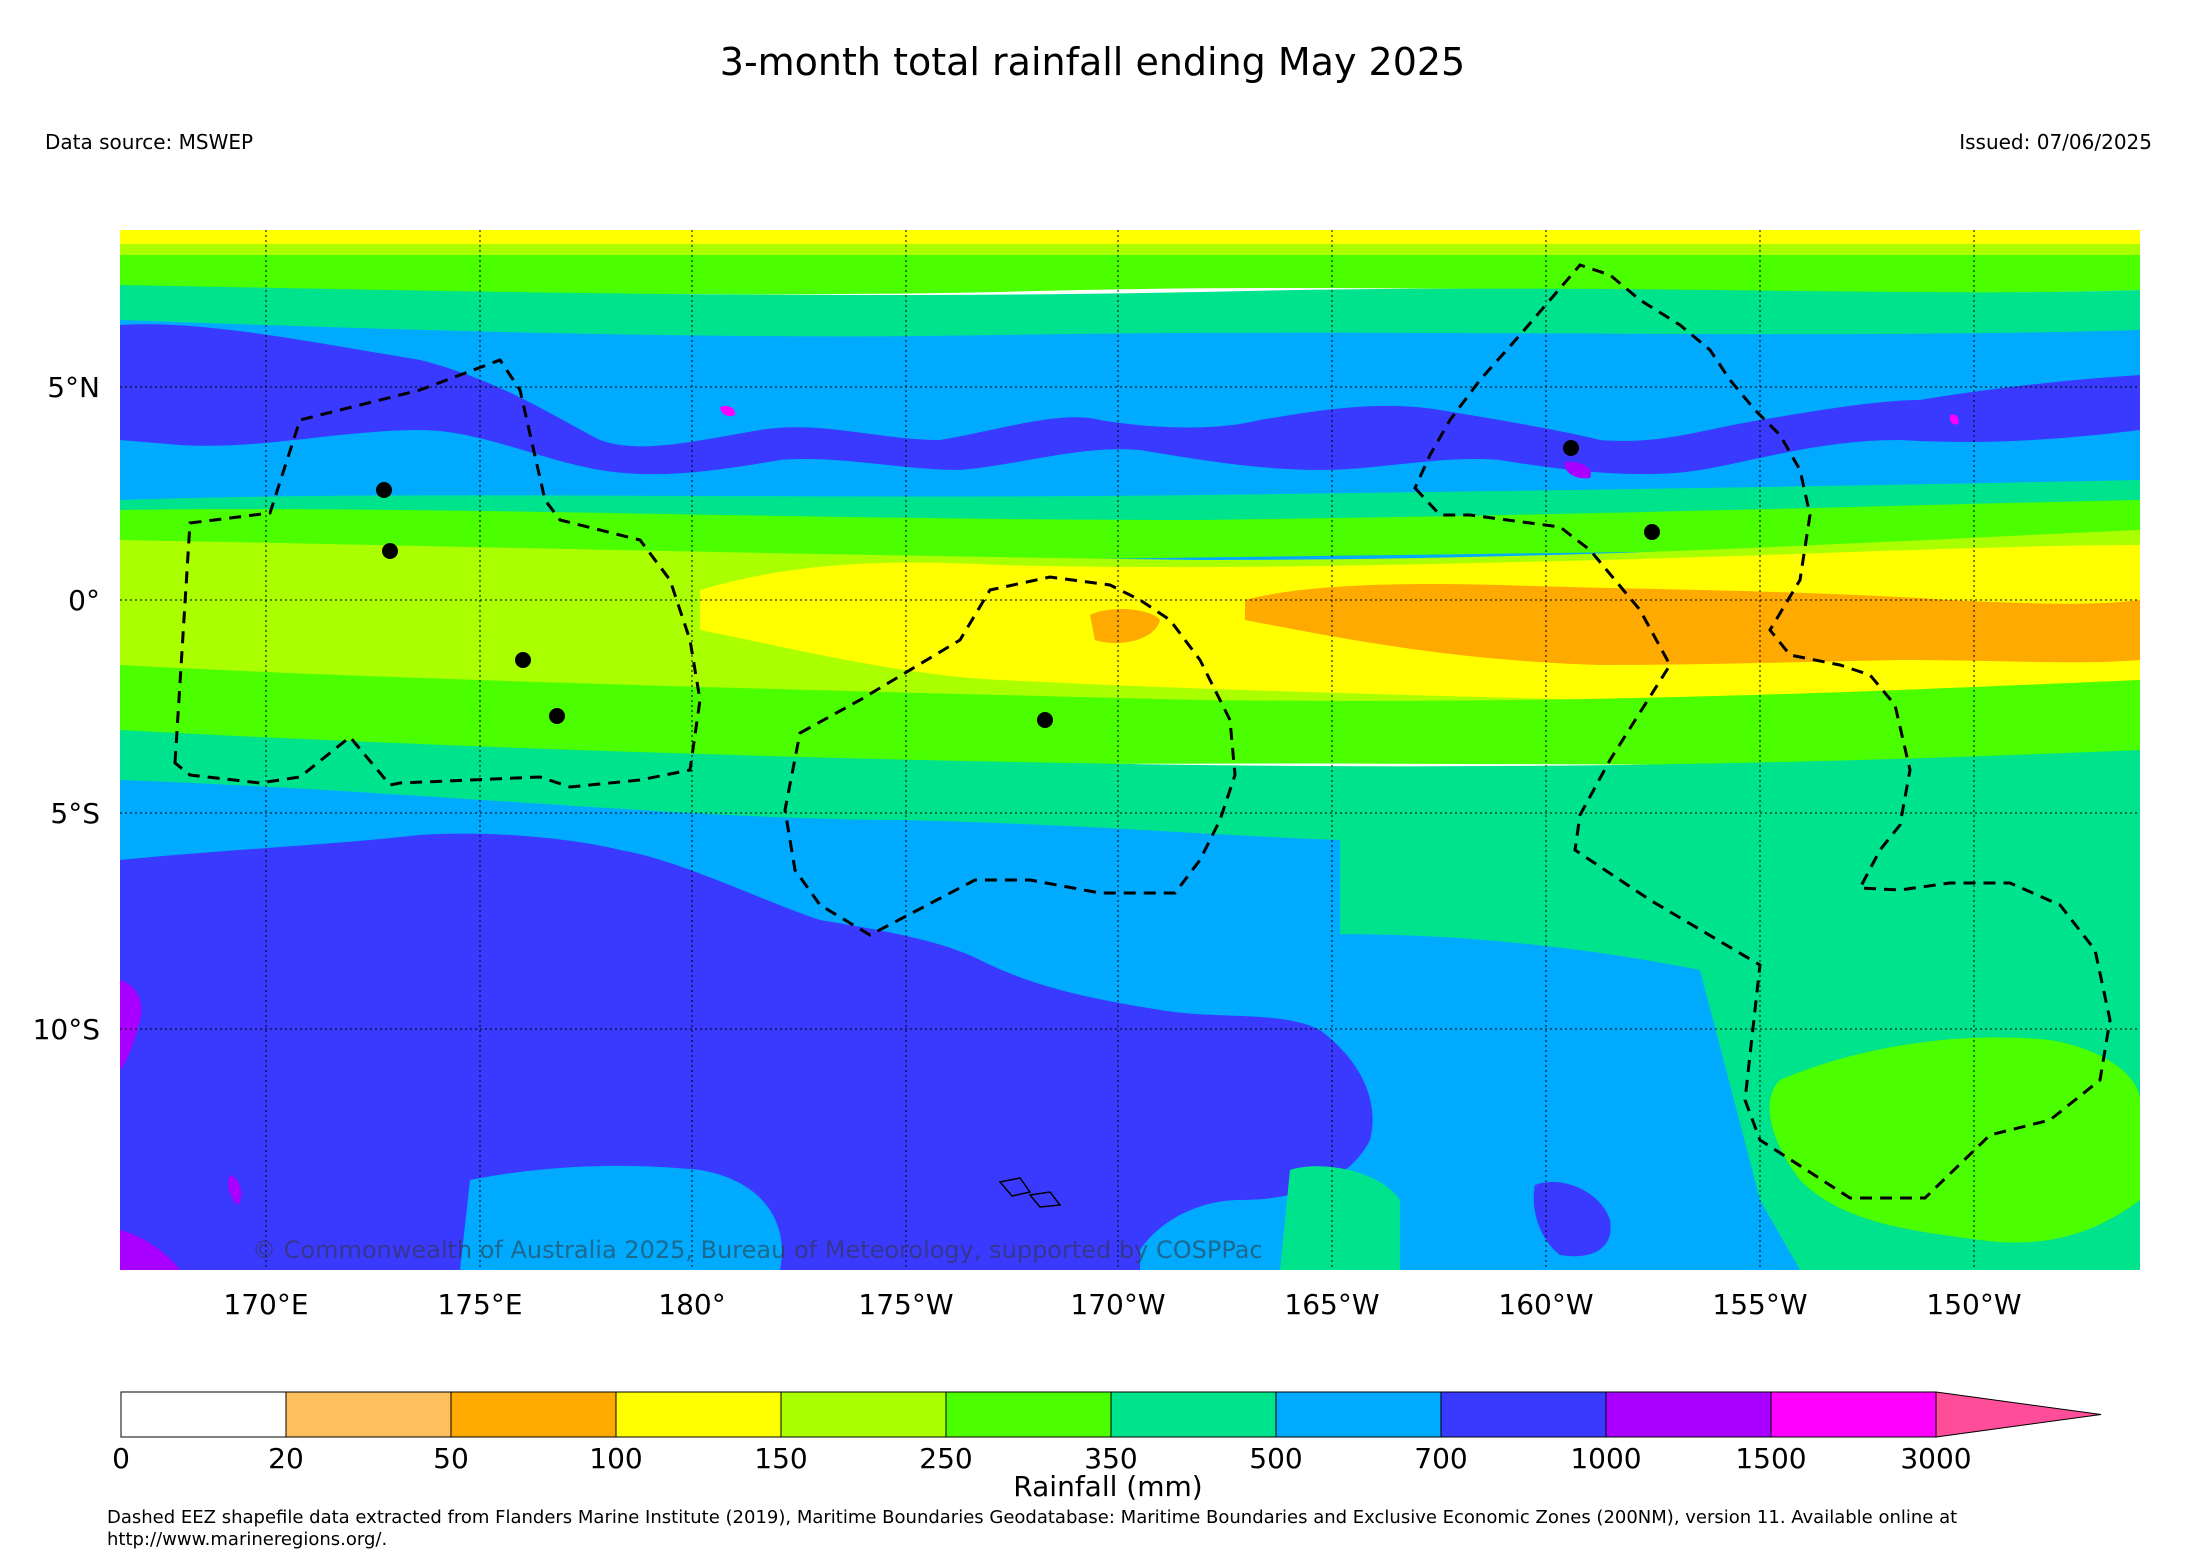 Image resolution: width=2185 pixels, height=1563 pixels. Describe the element at coordinates (945, 1458) in the screenshot. I see `colorbar-tick-label: 250` at that location.